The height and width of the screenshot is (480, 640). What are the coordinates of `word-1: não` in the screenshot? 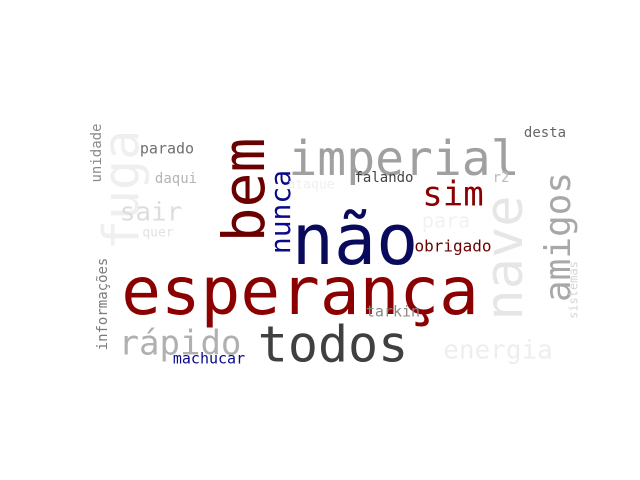 It's located at (355, 240).